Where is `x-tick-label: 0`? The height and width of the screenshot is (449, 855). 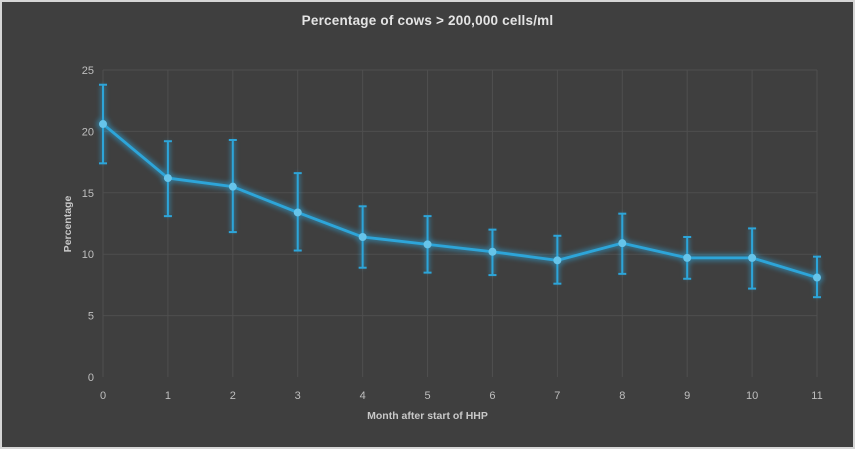
x-tick-label: 0 is located at coordinates (103, 396).